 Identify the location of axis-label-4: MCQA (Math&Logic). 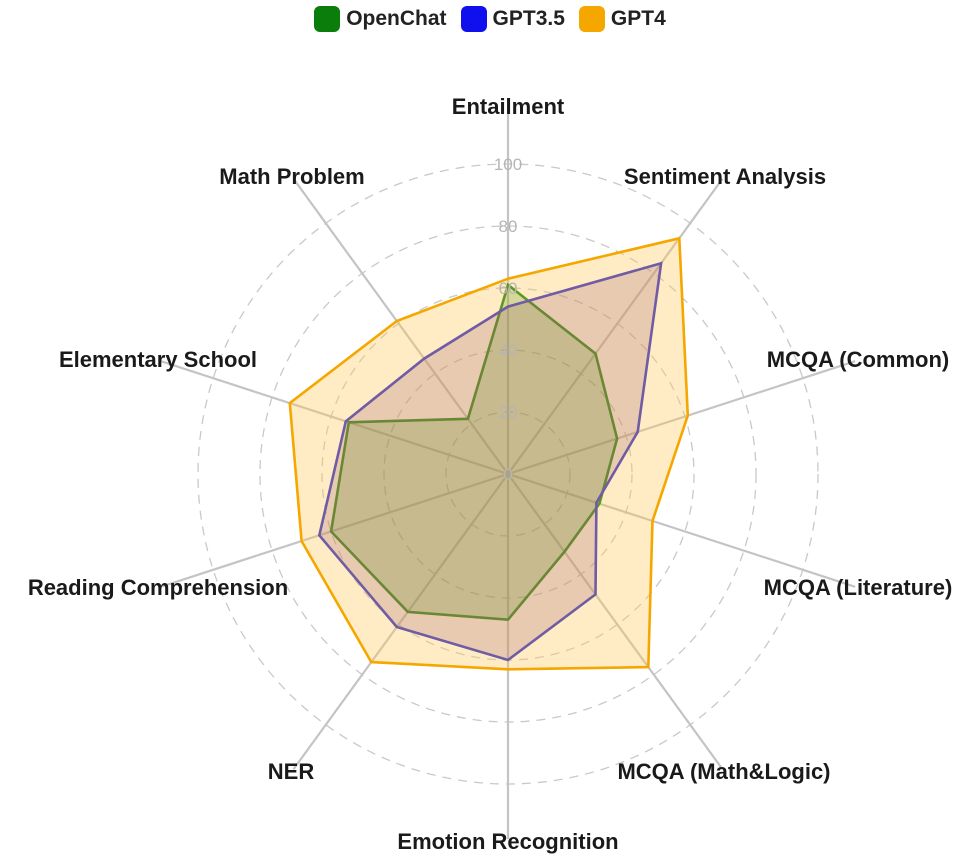
(723, 771).